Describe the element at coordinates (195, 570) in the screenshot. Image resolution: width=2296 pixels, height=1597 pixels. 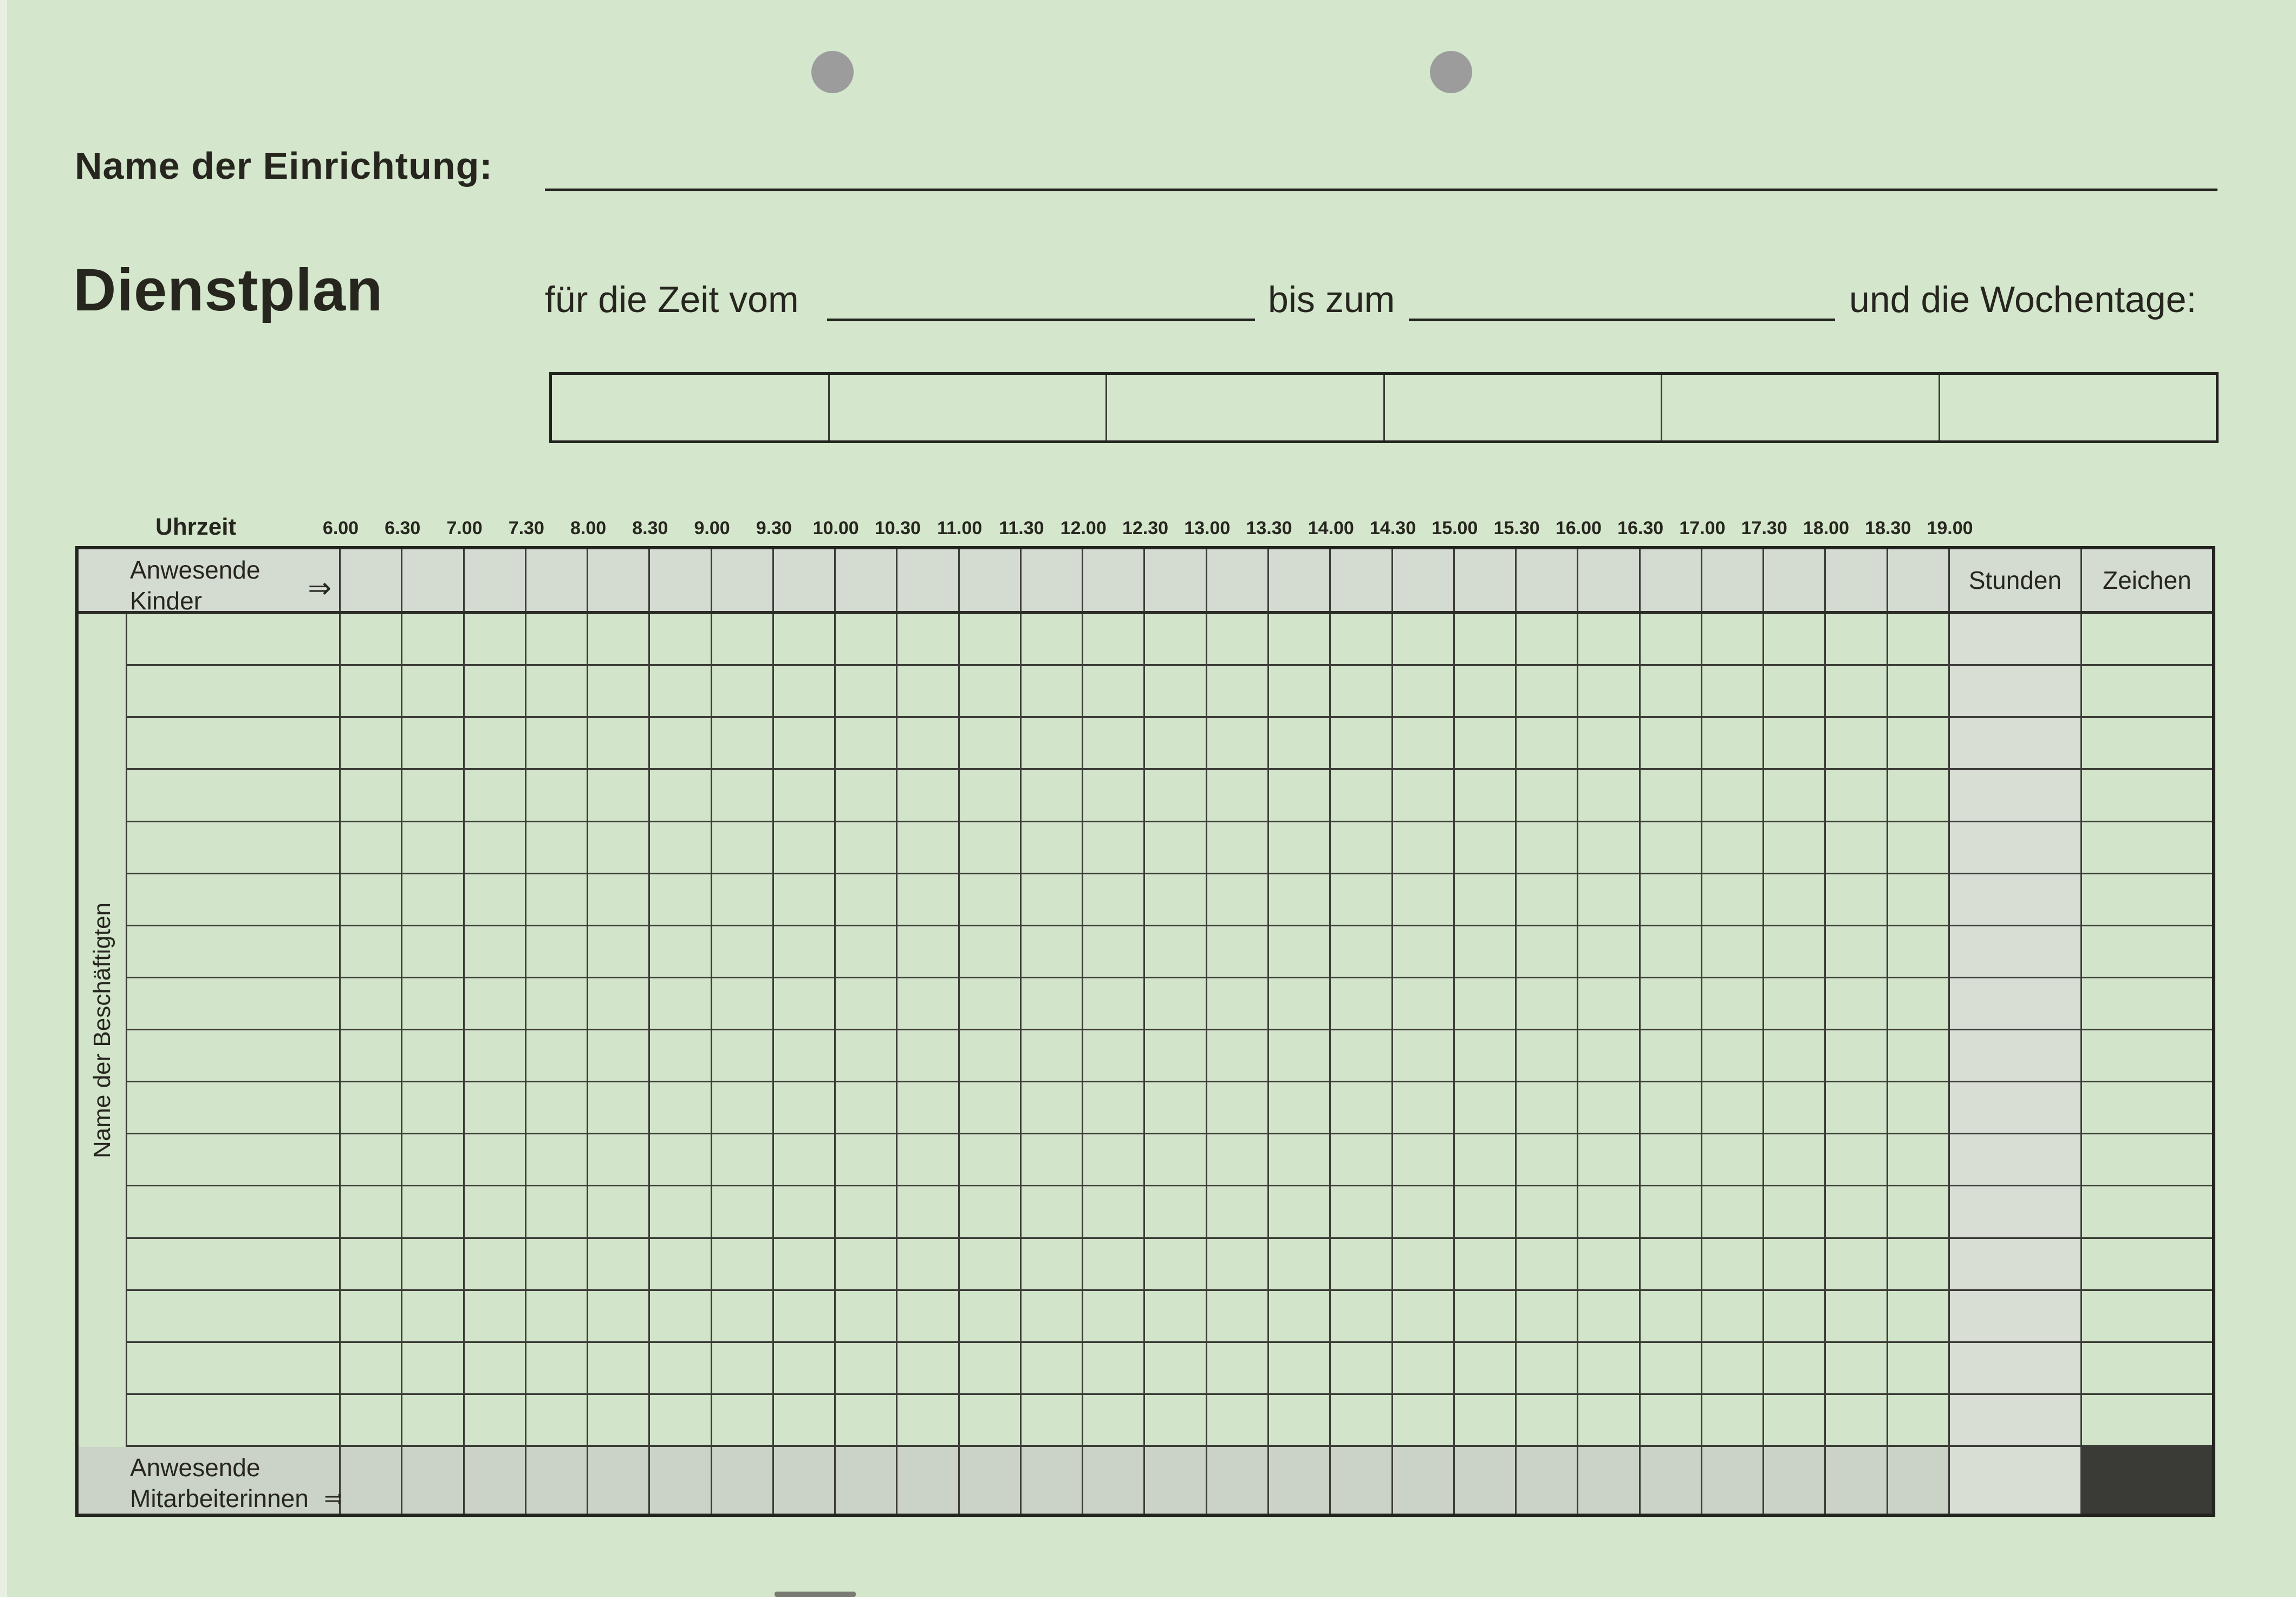
I see `label-line: Anwesende` at that location.